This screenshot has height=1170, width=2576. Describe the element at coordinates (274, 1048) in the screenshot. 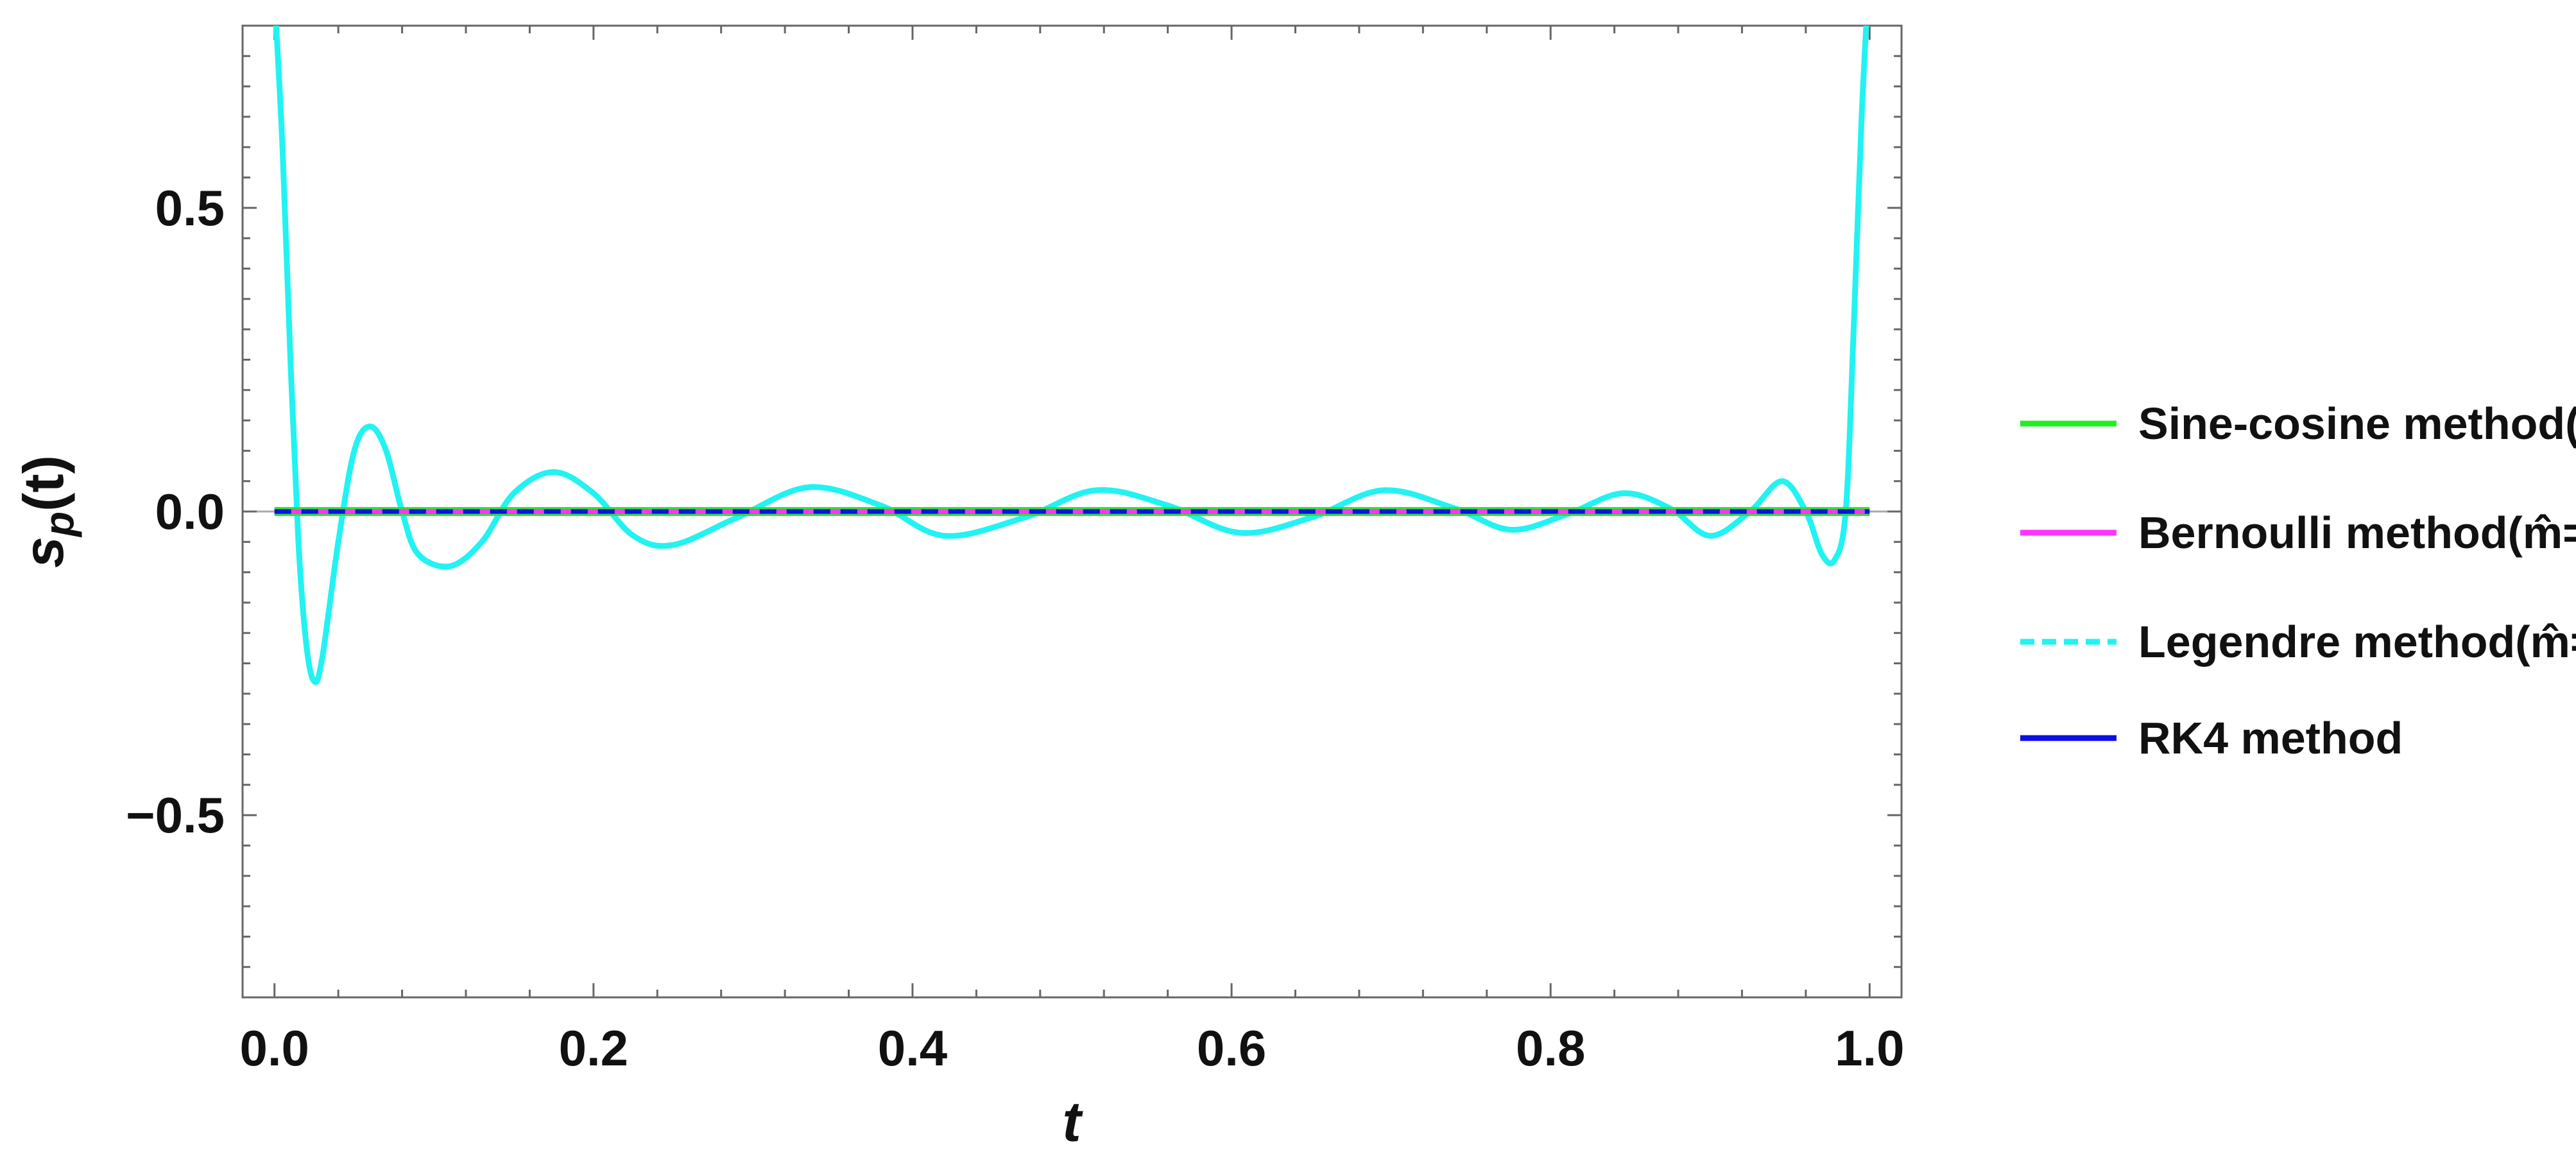

I see `x-tick-label: 0.0` at that location.